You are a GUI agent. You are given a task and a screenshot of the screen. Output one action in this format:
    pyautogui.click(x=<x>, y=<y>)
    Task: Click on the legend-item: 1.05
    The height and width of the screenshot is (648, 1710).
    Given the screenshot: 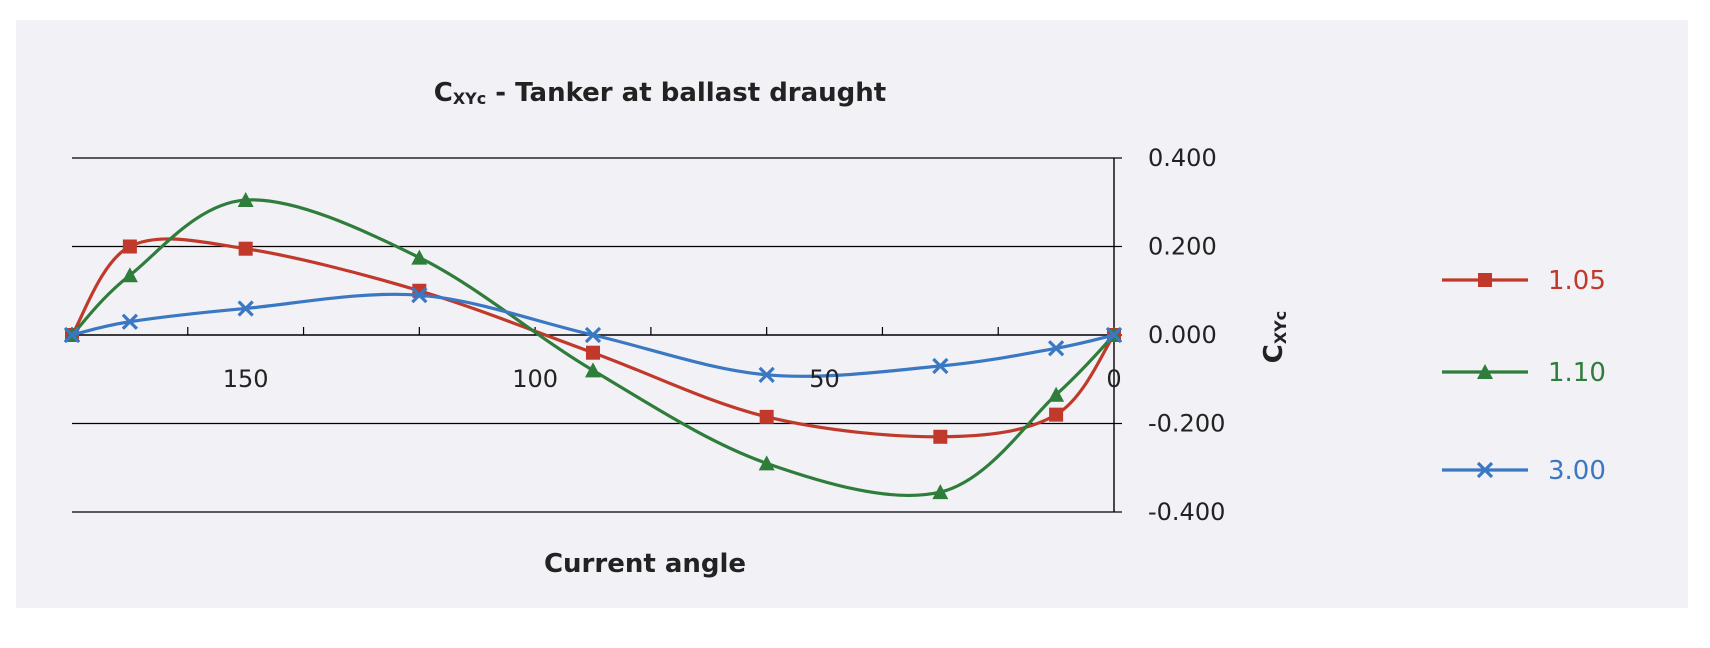 What is the action you would take?
    pyautogui.click(x=1524, y=281)
    